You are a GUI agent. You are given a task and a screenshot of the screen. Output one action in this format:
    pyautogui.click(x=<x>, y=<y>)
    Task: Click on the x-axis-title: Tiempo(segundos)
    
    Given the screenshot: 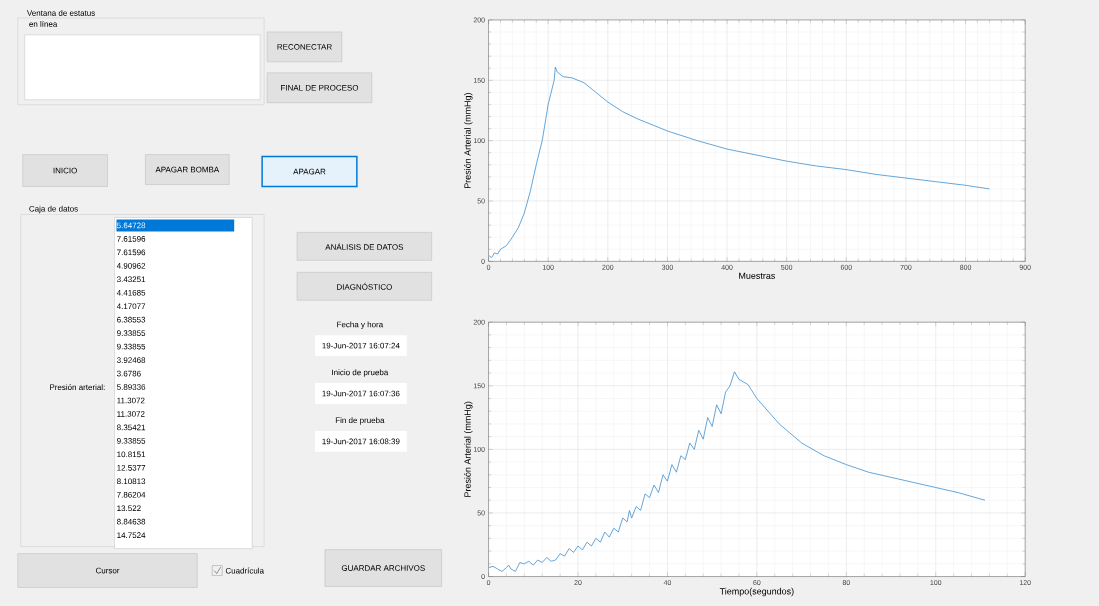 What is the action you would take?
    pyautogui.click(x=756, y=591)
    